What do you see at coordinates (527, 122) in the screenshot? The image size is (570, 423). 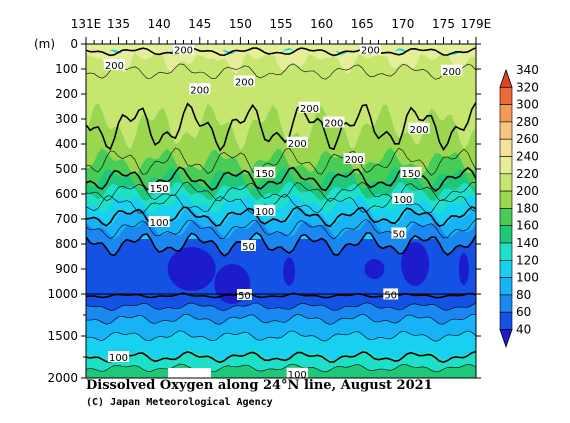 I see `colorbar-label: 280` at bounding box center [527, 122].